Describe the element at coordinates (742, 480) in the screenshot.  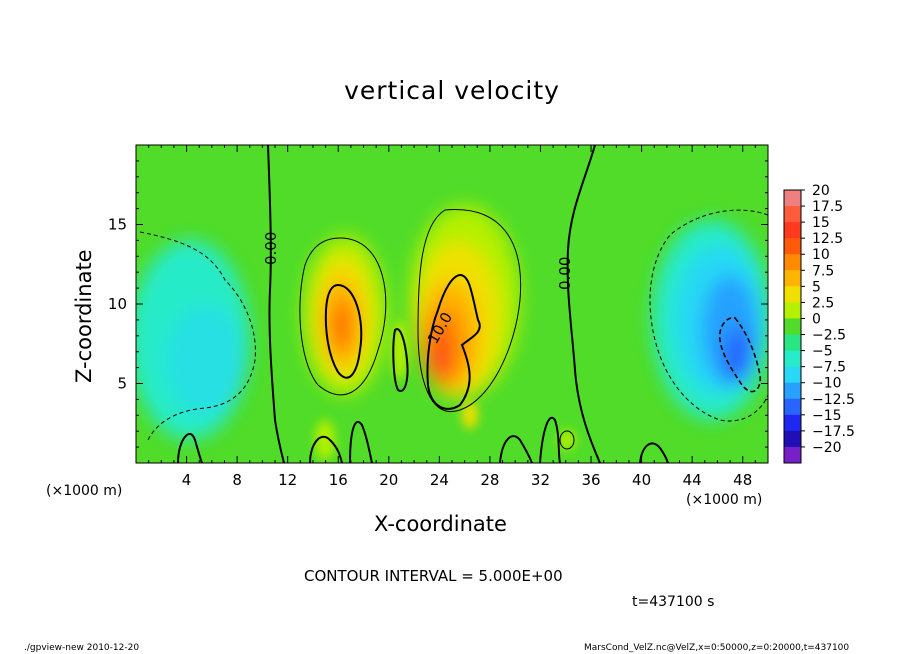
I see `x-tick-label: 48` at that location.